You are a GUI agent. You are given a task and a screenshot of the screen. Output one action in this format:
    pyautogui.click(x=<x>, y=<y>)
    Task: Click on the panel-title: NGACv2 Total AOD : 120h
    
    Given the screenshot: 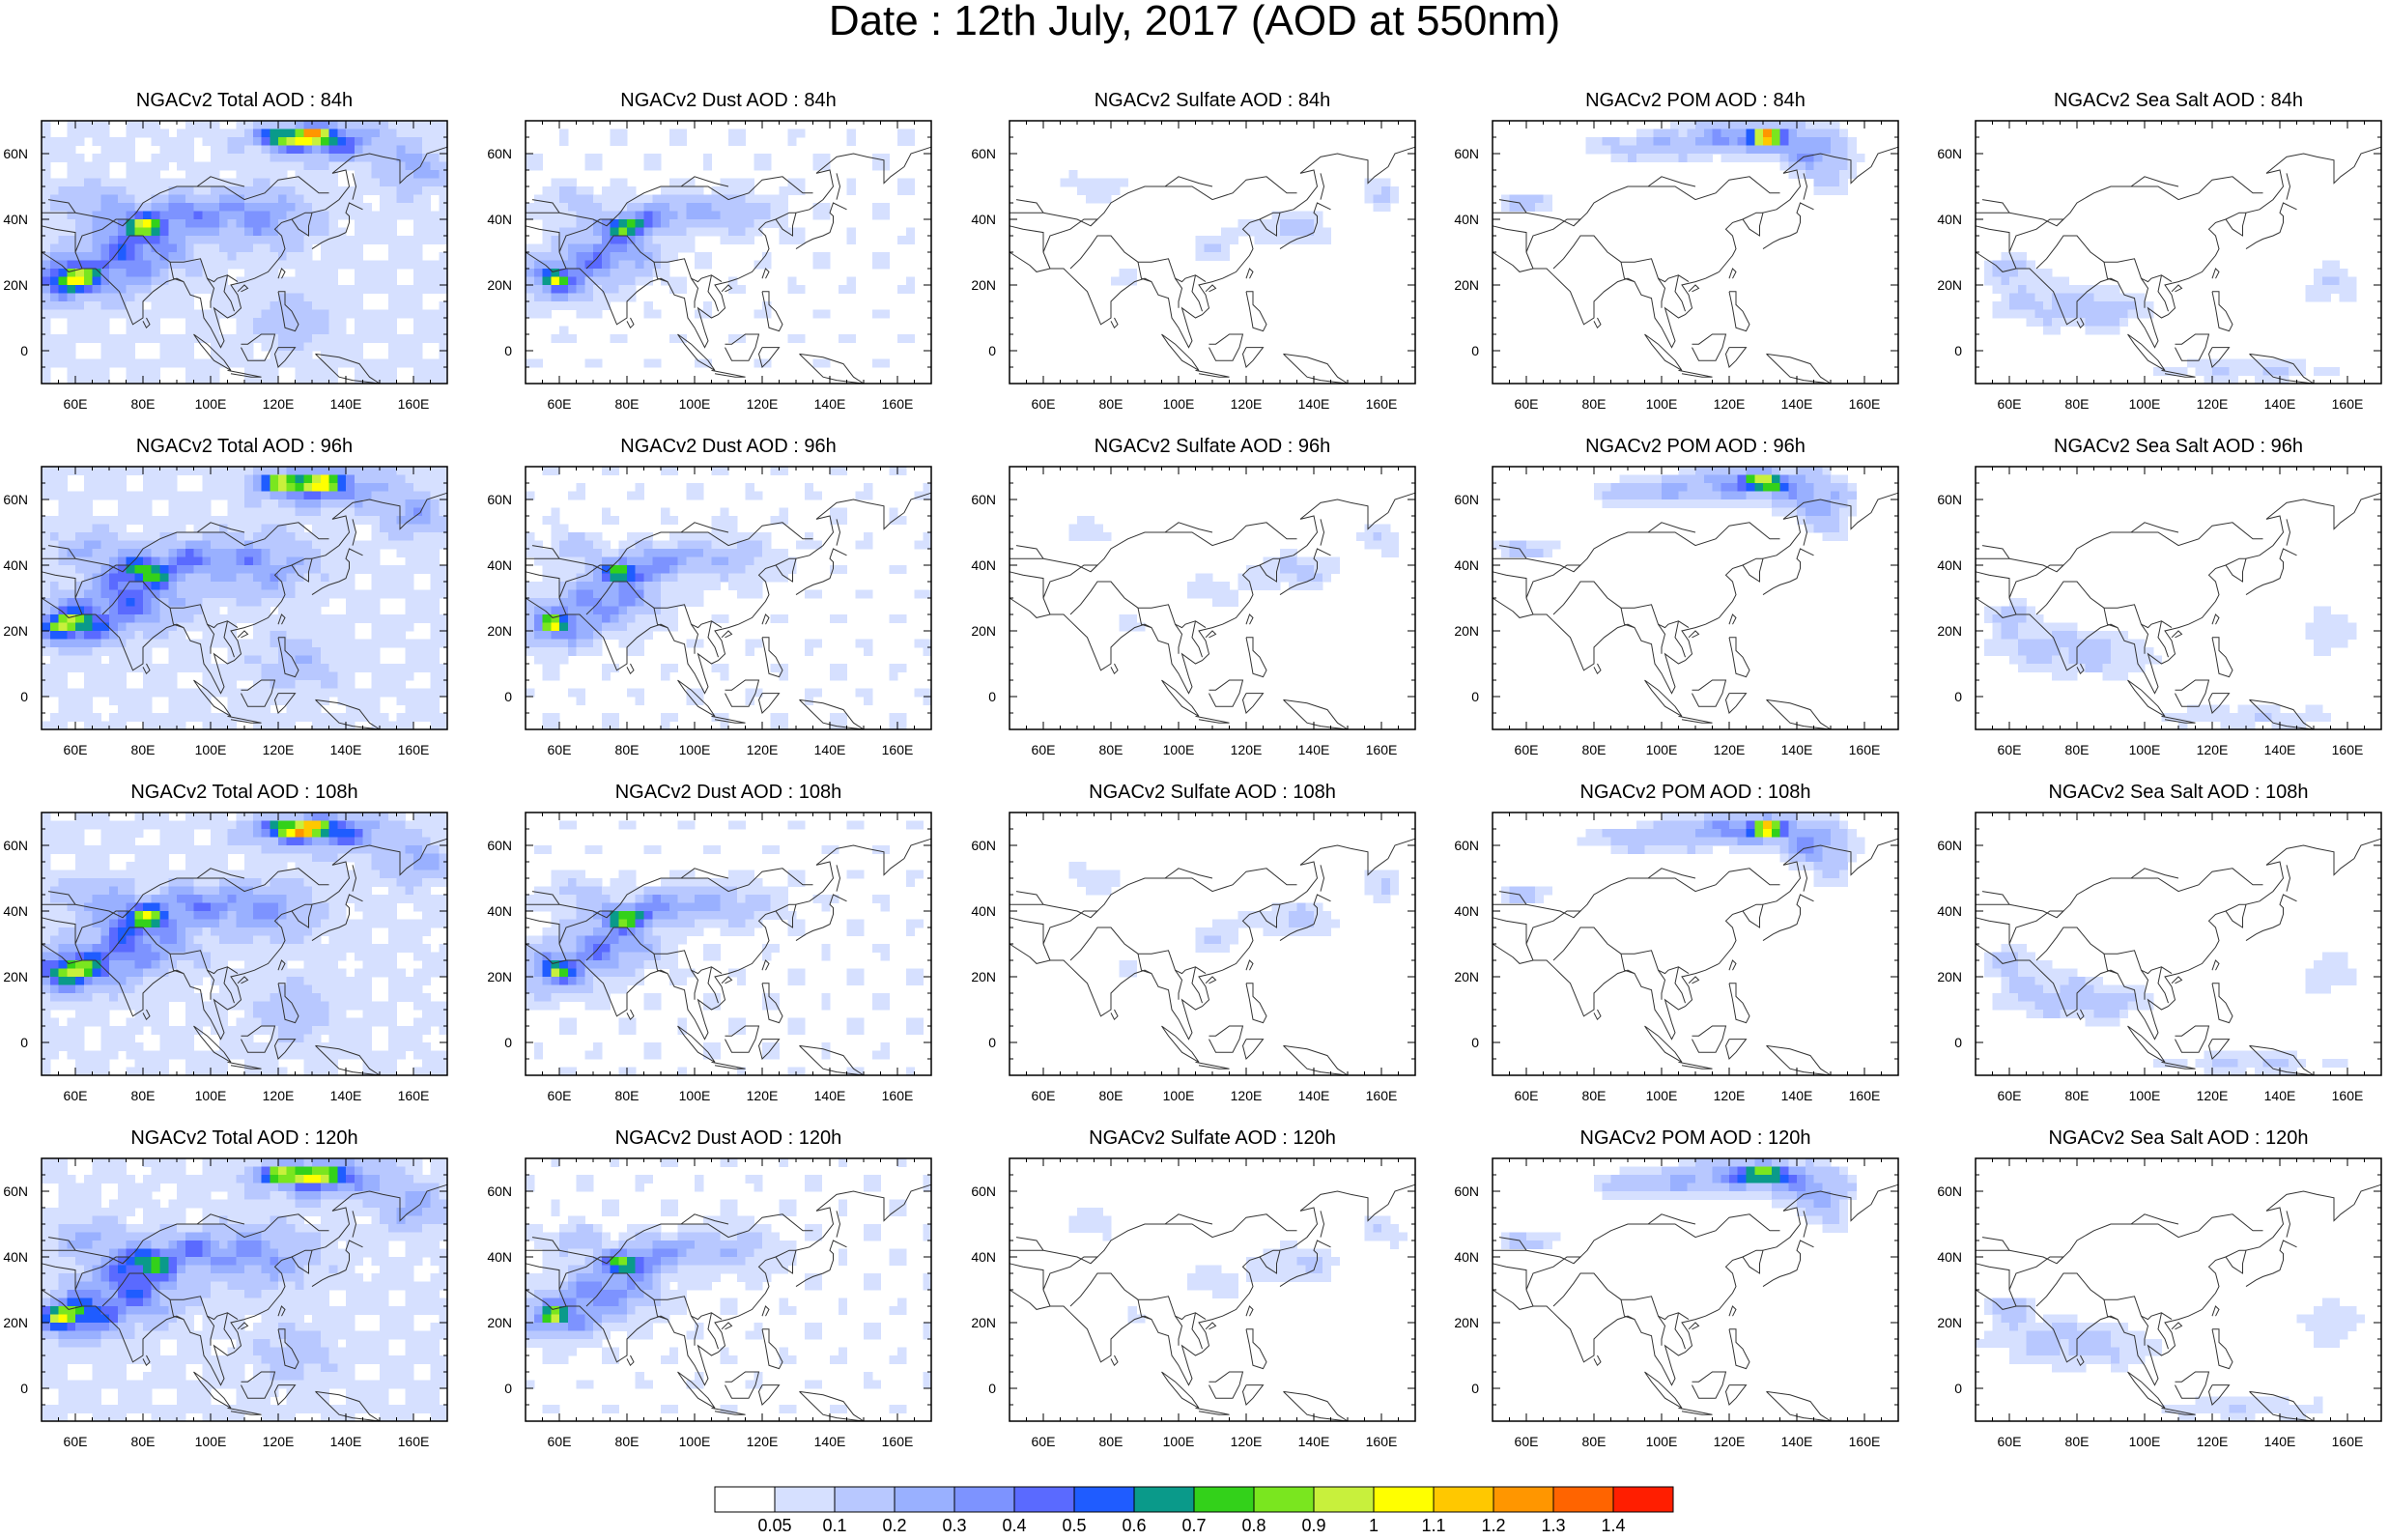 What is the action you would take?
    pyautogui.click(x=244, y=1138)
    